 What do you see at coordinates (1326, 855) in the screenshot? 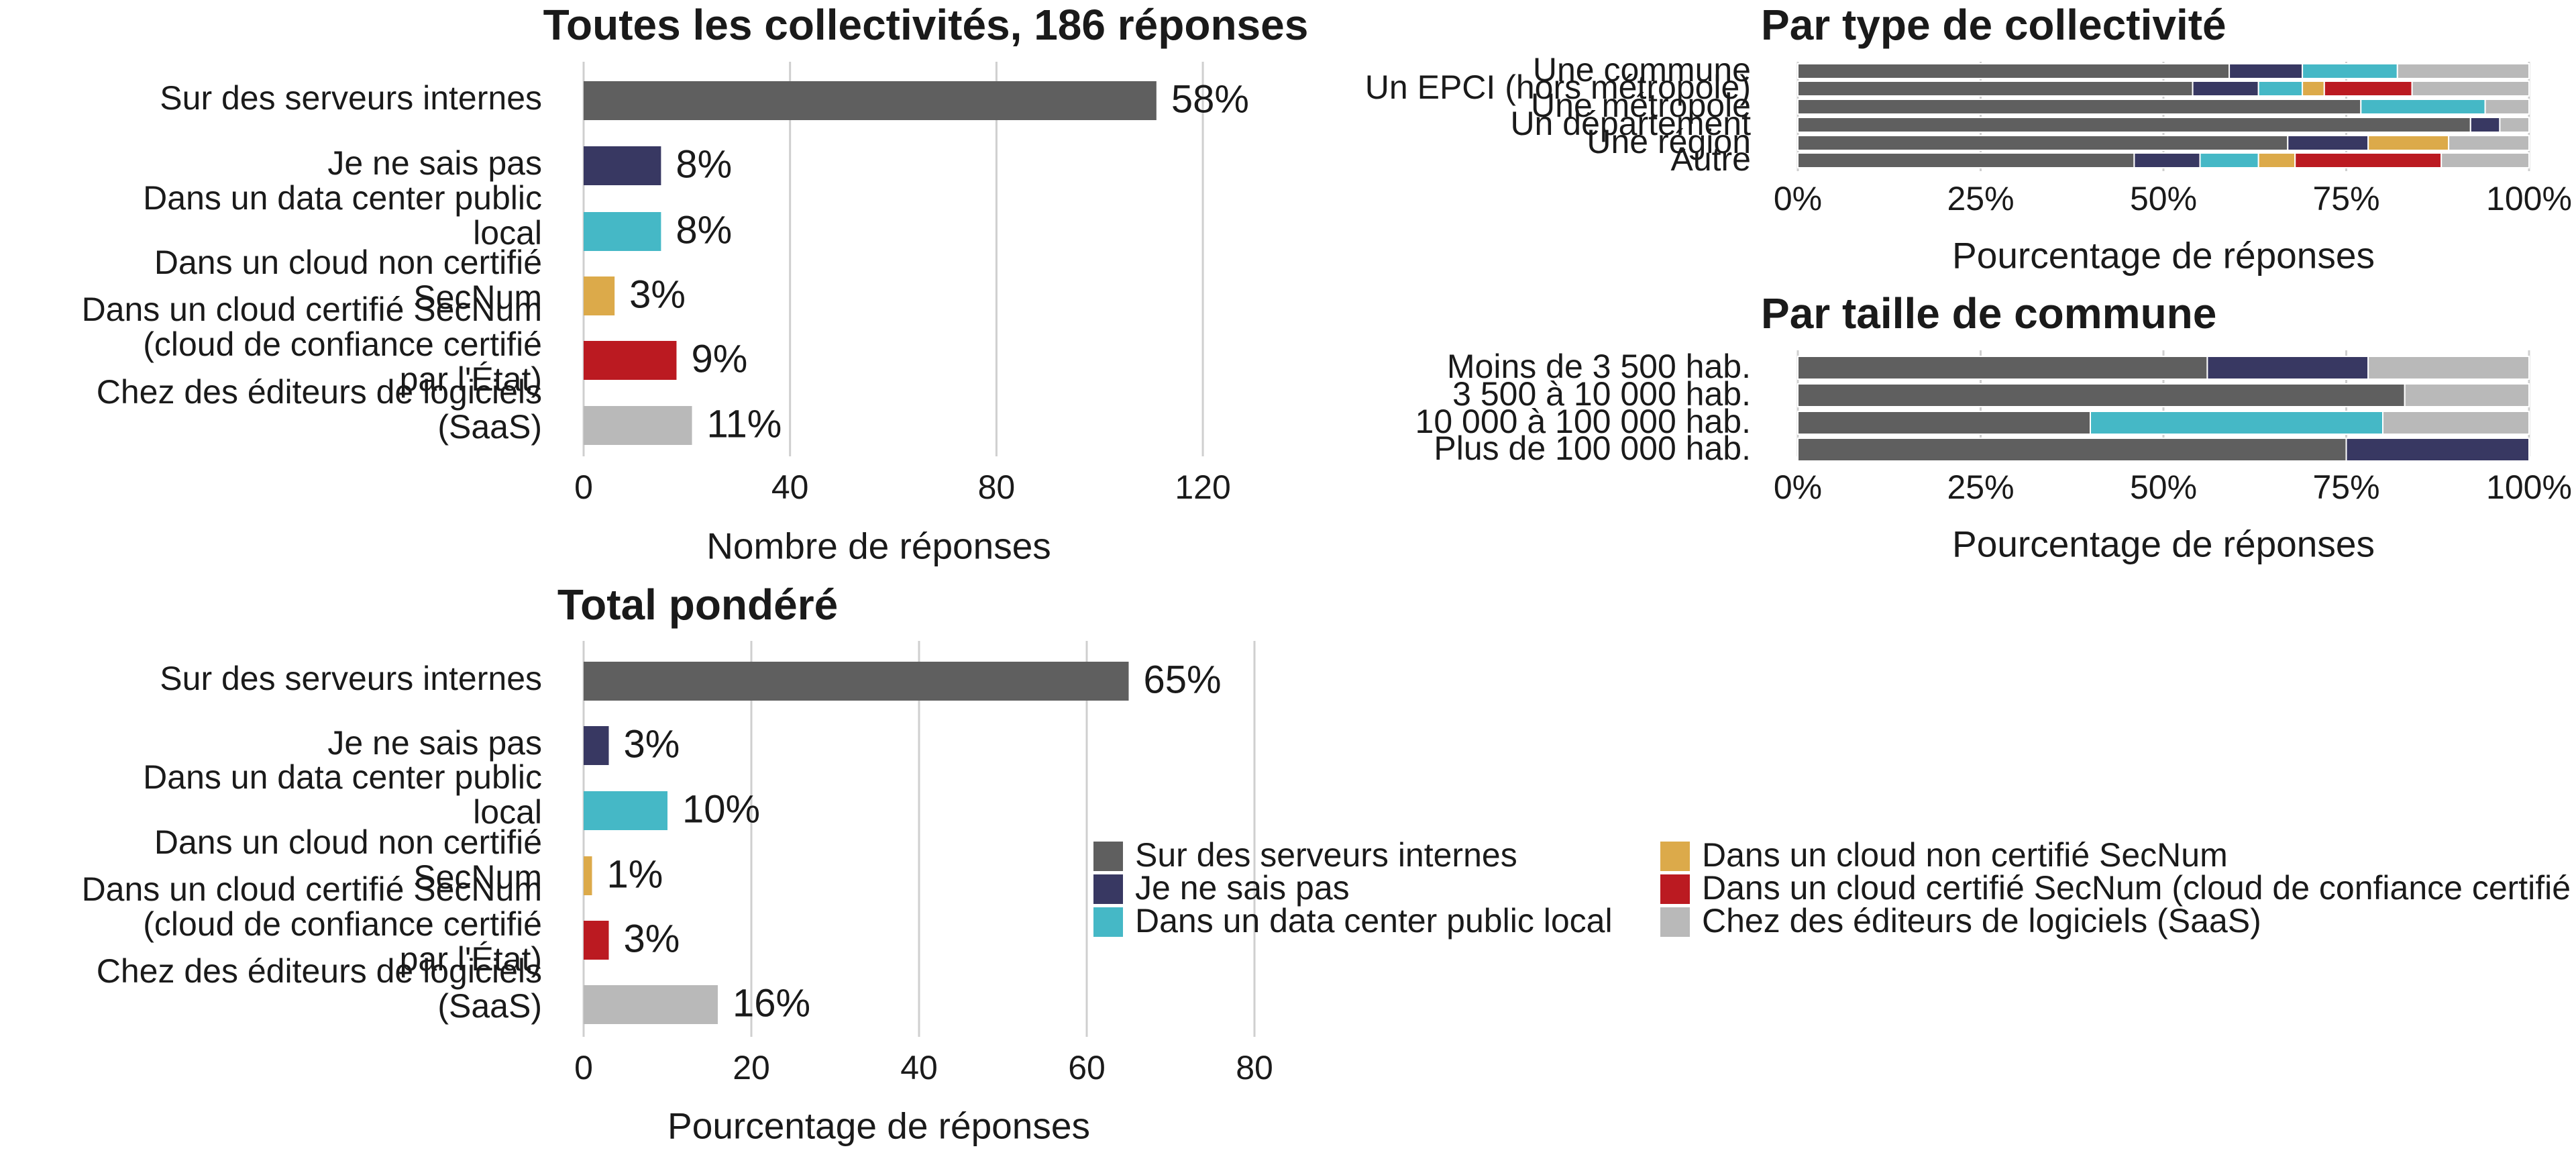
I see `legend-label: Sur des serveurs internes` at bounding box center [1326, 855].